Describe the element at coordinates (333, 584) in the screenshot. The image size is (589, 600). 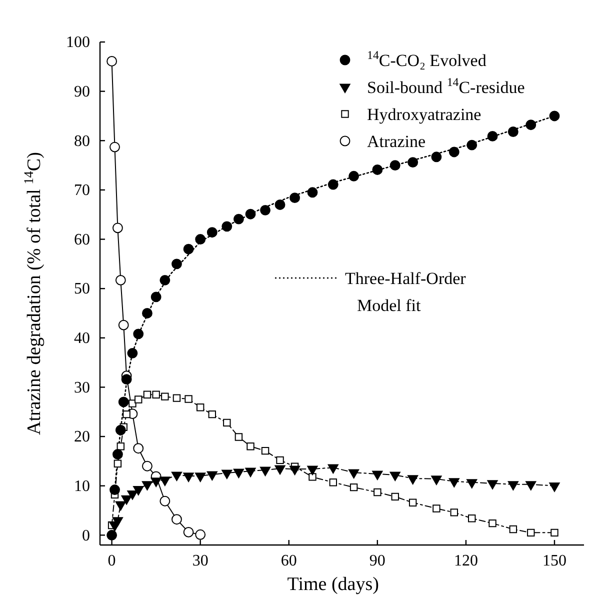
I see `x-axis-title: Time (days)` at that location.